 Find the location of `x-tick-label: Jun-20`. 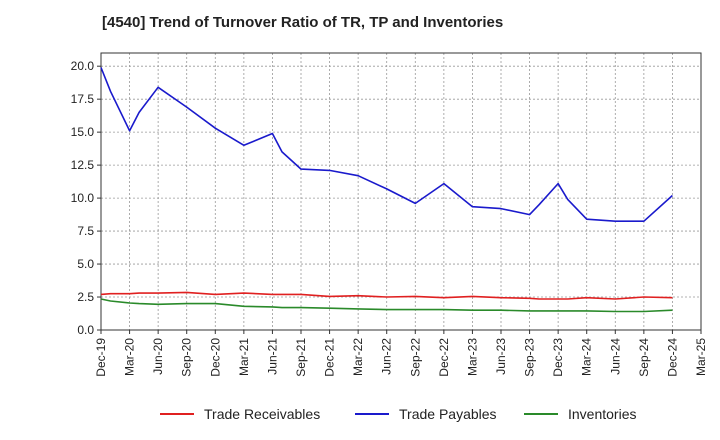

x-tick-label: Jun-20 is located at coordinates (158, 356).